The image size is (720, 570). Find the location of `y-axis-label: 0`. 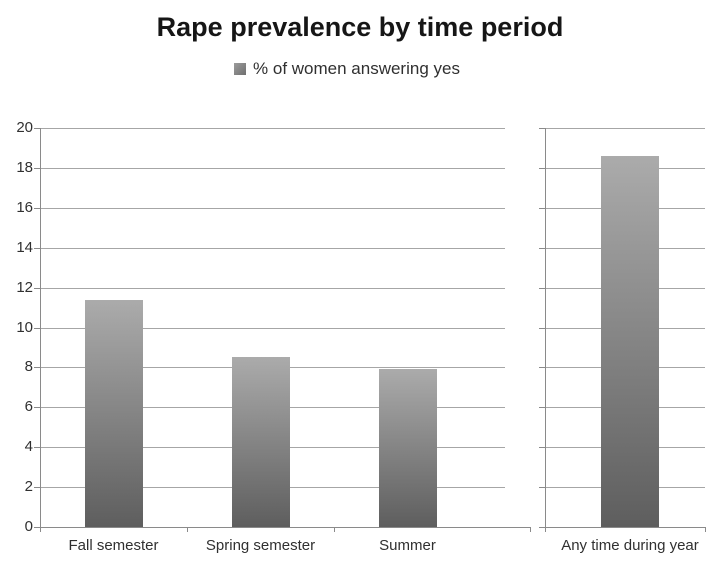

y-axis-label: 0 is located at coordinates (28, 526).